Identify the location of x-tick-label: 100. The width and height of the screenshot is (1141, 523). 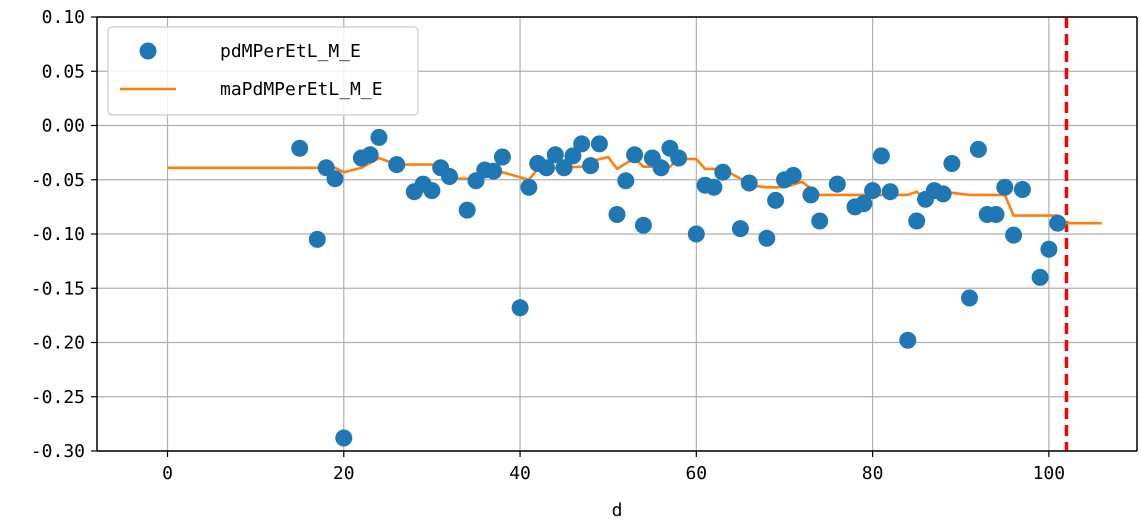
(1049, 473).